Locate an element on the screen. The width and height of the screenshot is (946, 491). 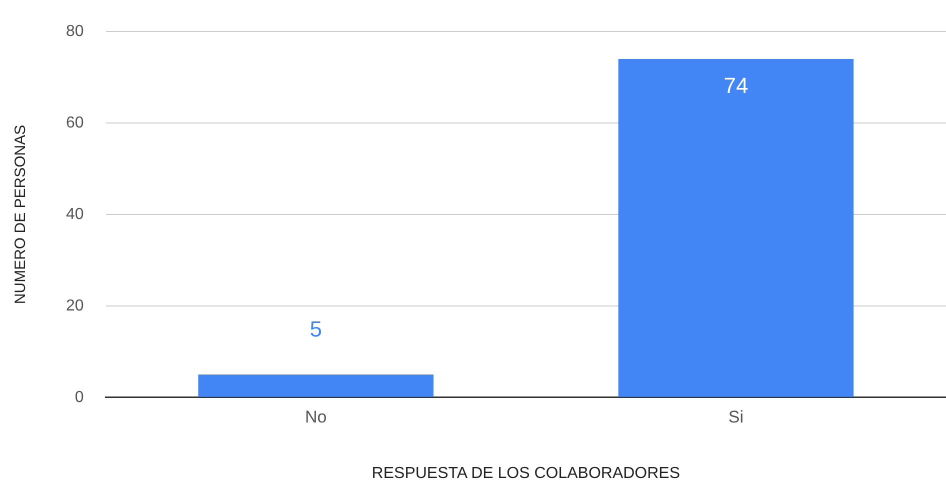
y-tick-label: 60 is located at coordinates (75, 123).